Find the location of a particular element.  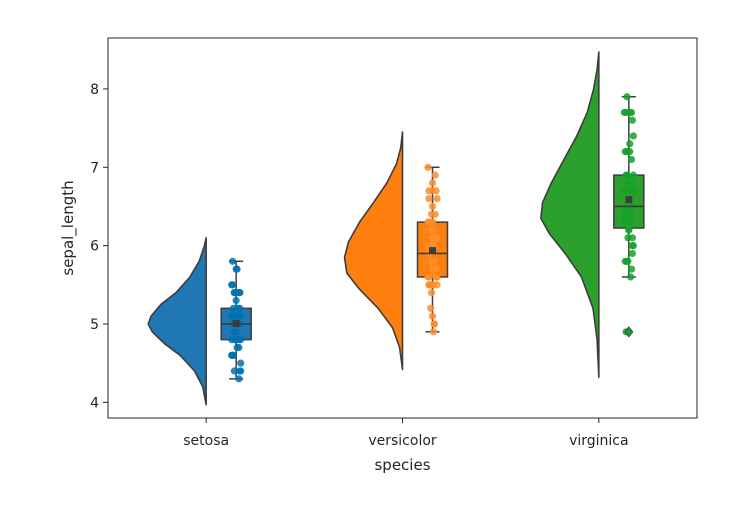

series-virginica is located at coordinates (592, 215).